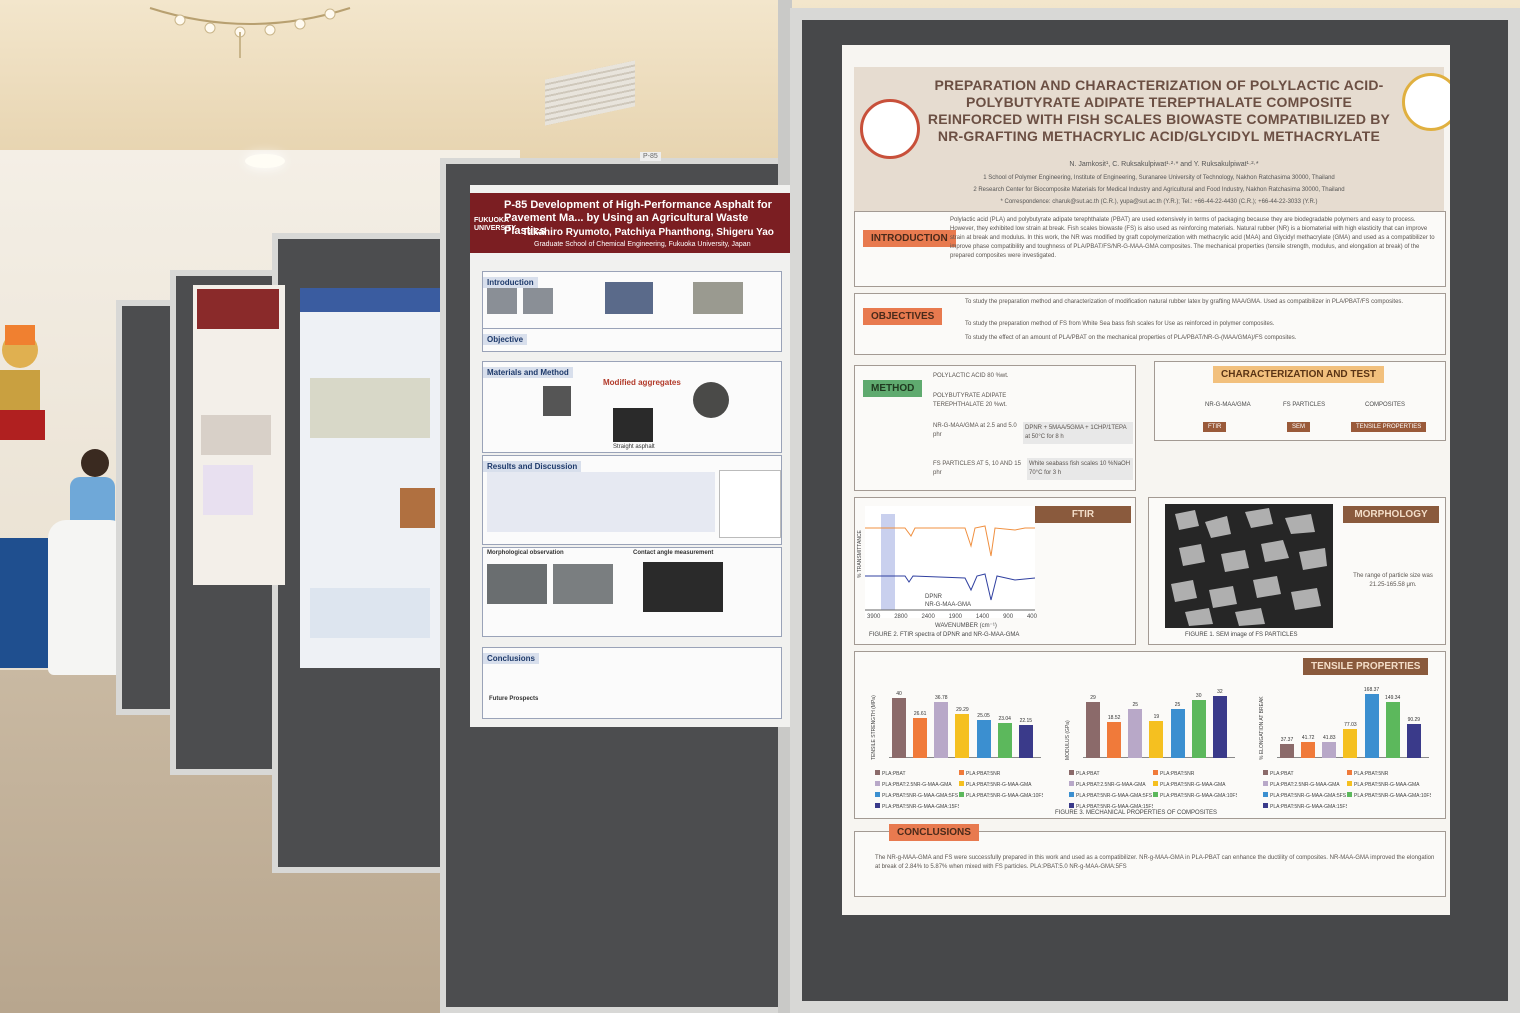  I want to click on poster-left, so click(370, 478).